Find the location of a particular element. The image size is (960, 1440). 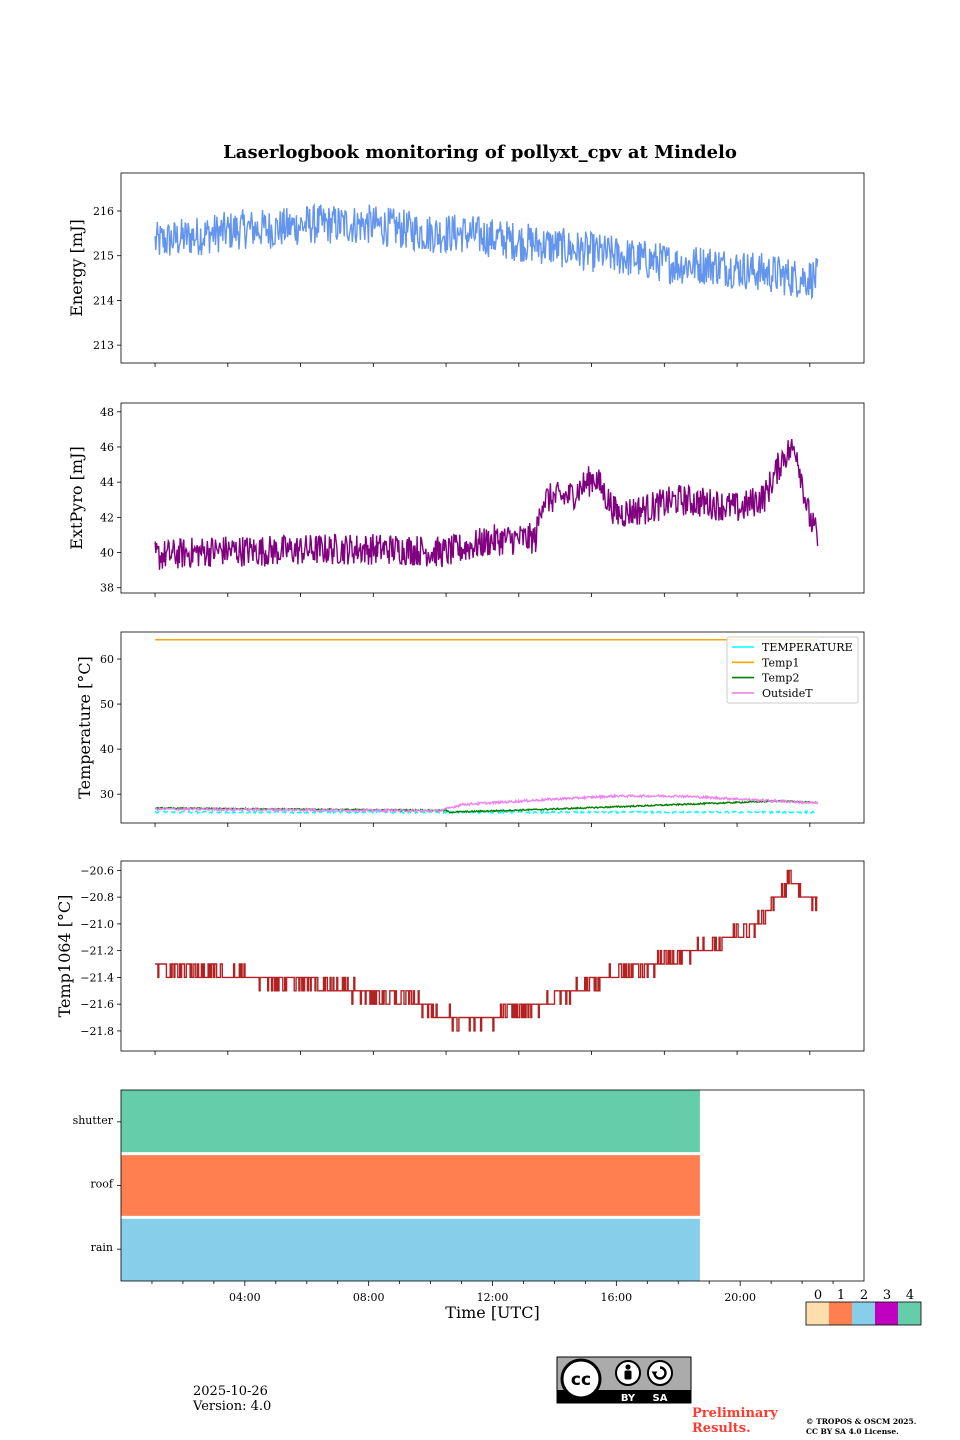

y-axis-label: Energy [mJ] is located at coordinates (76, 268).